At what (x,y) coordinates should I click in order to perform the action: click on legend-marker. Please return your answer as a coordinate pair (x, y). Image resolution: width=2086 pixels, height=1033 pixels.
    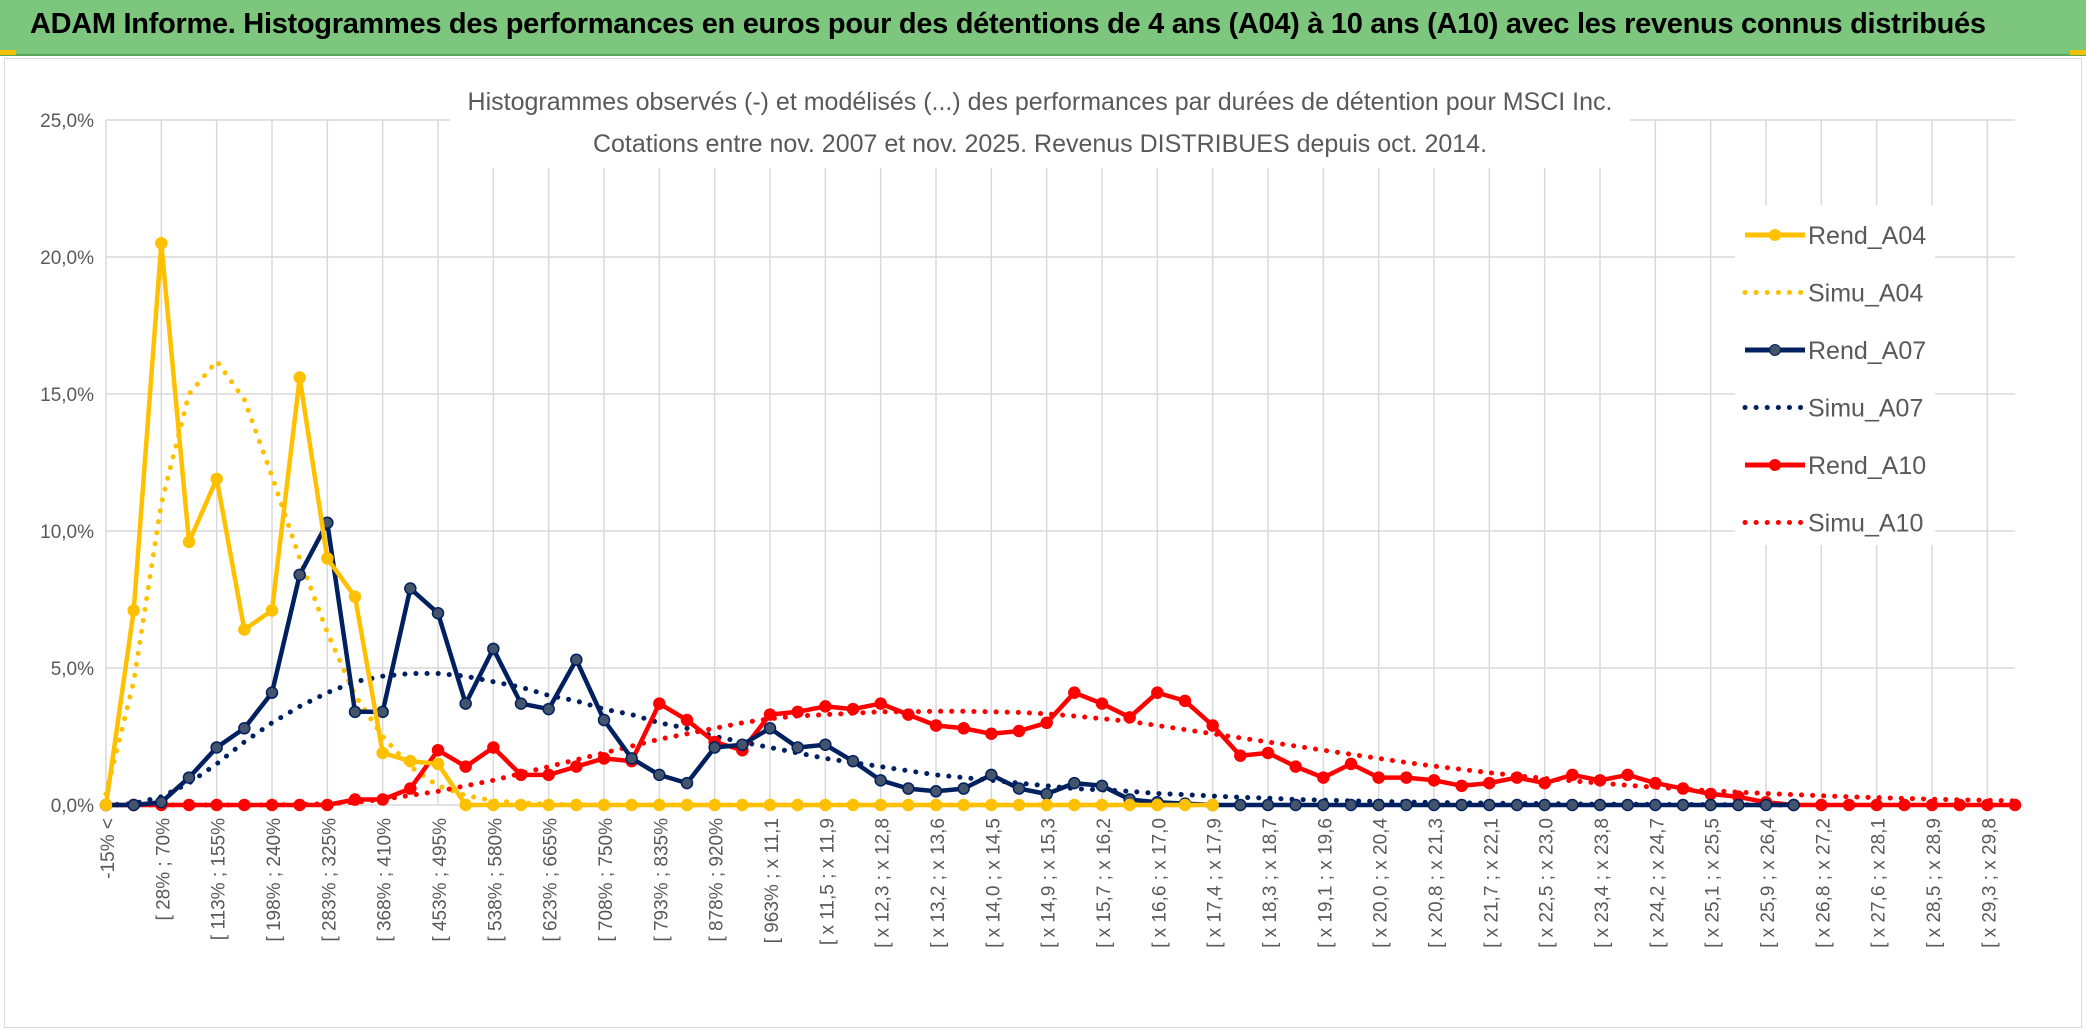
    Looking at the image, I should click on (1775, 350).